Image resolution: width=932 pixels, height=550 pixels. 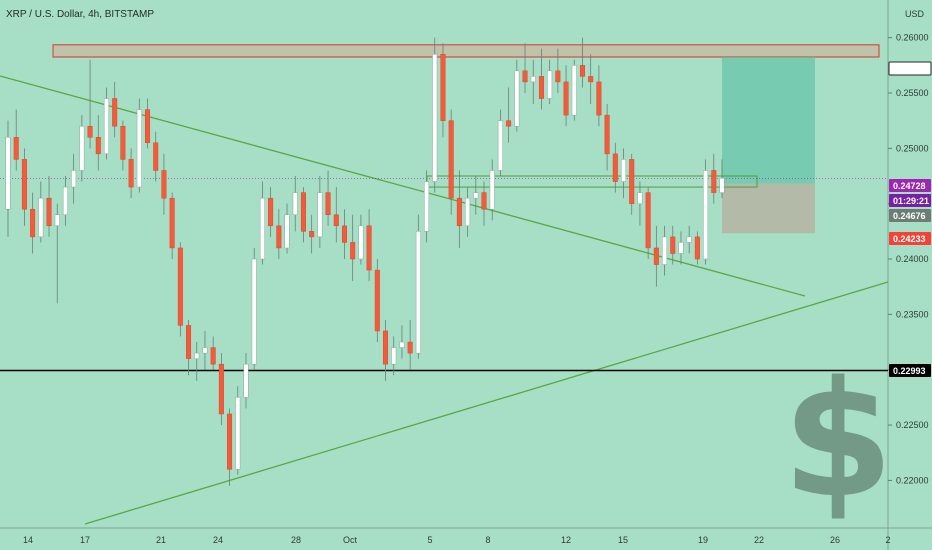 What do you see at coordinates (887, 540) in the screenshot?
I see `x-tick-label: 2` at bounding box center [887, 540].